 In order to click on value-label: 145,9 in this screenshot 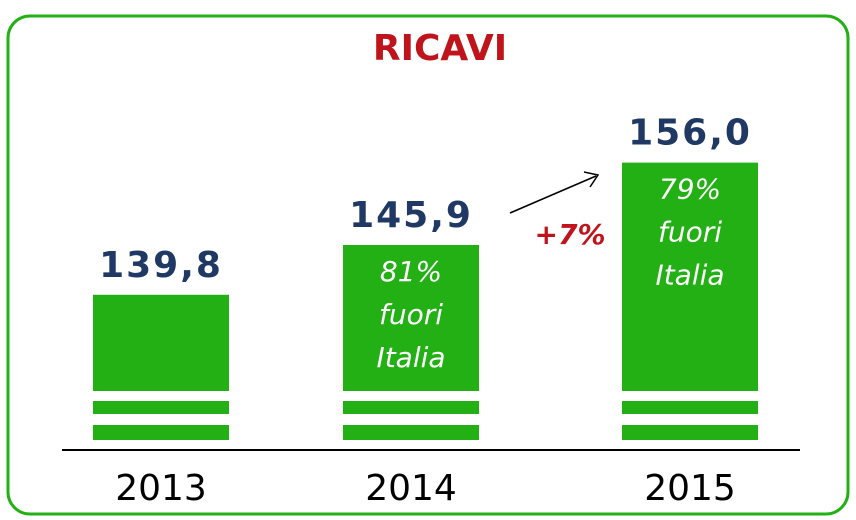, I will do `click(411, 215)`.